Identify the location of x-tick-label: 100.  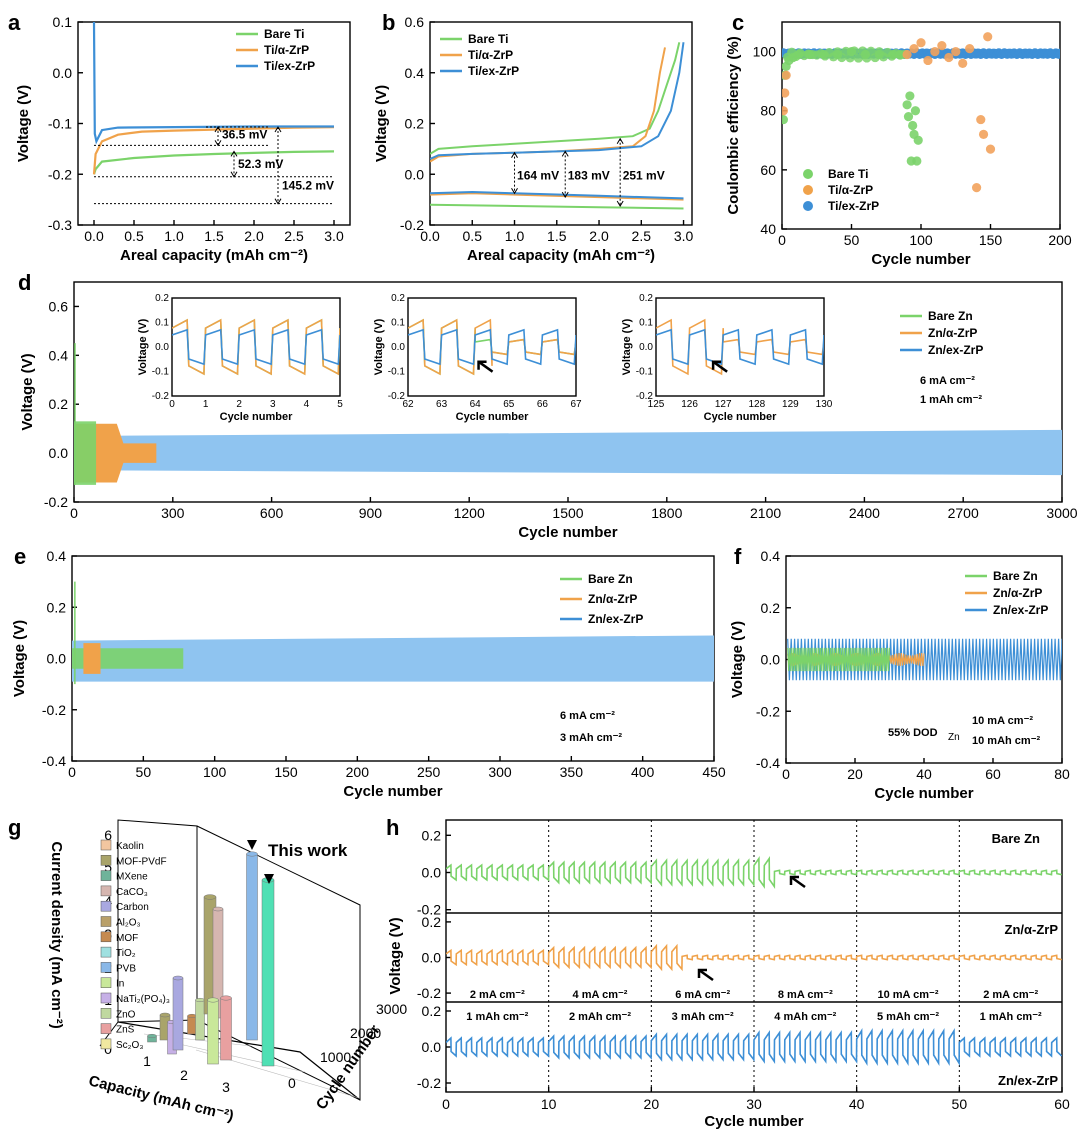
(215, 772).